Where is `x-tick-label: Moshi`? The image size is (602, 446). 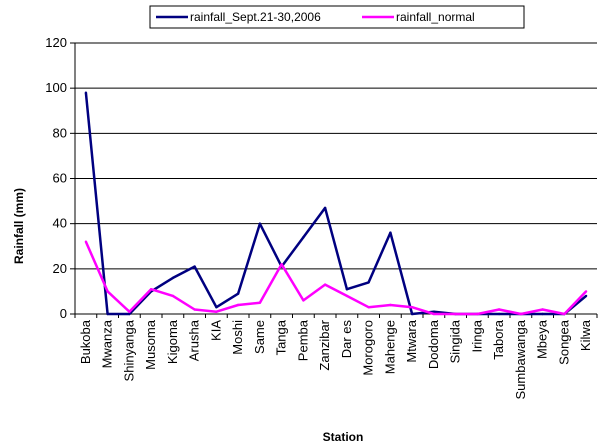
x-tick-label: Moshi is located at coordinates (237, 337).